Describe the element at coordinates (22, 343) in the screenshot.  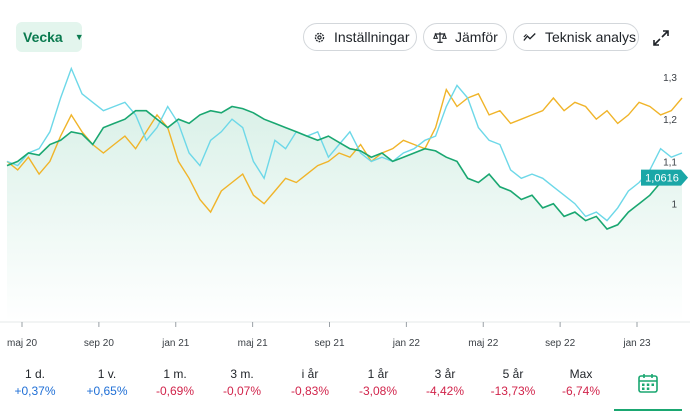
I see `x-tick-label: maj 20` at that location.